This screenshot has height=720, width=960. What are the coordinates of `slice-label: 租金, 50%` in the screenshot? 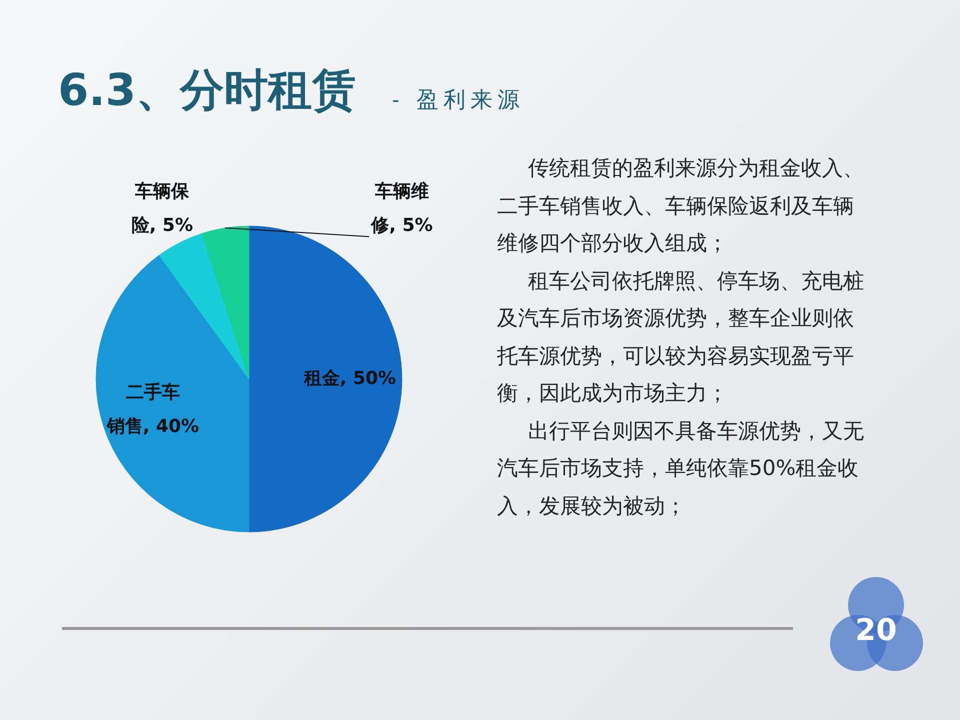 It's located at (350, 379).